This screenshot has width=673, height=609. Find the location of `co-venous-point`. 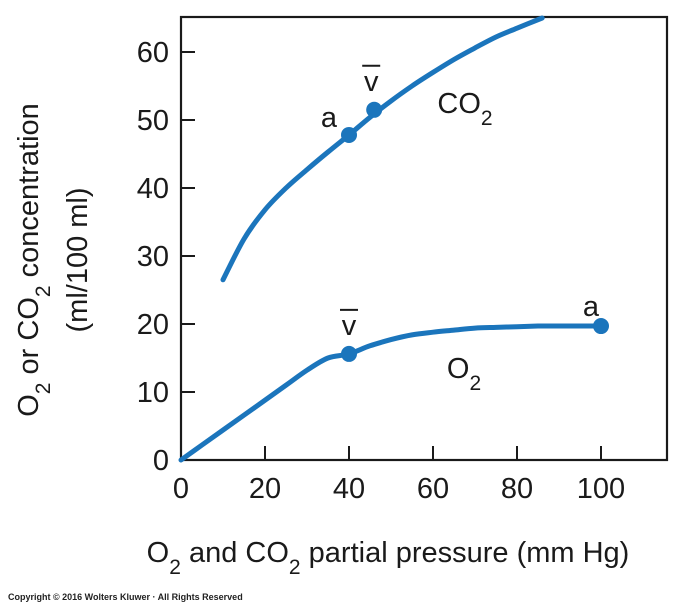

co-venous-point is located at coordinates (374, 109).